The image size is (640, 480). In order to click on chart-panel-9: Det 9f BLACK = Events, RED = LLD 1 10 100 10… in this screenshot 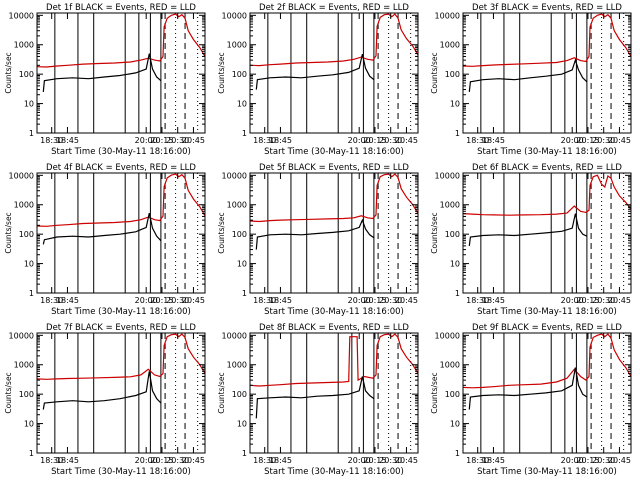, I will do `click(531, 400)`.